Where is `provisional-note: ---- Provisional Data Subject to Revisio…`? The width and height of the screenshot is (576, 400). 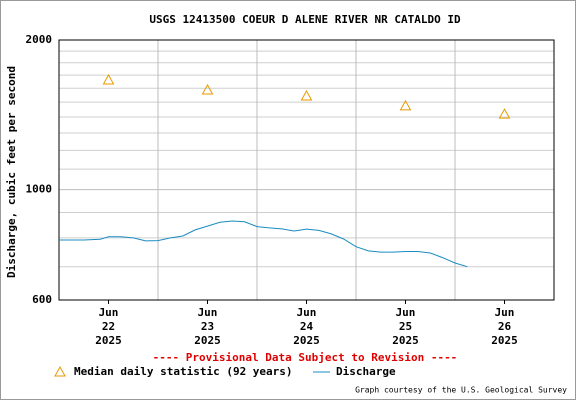
provisional-note: ---- Provisional Data Subject to Revisio… is located at coordinates (305, 357).